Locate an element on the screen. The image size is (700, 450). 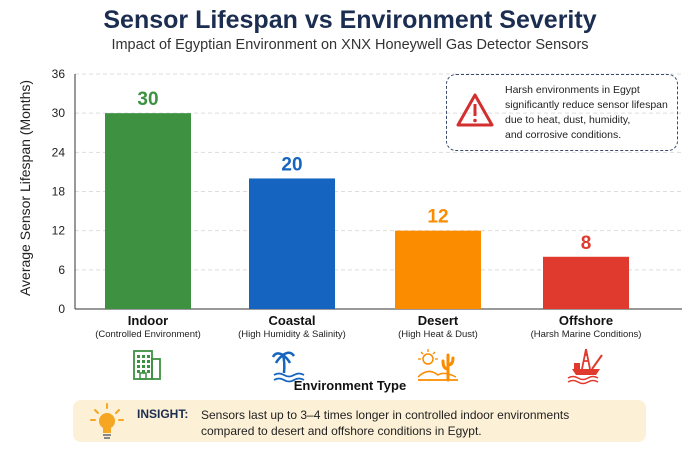
callout-line: Harsh environments in Egypt is located at coordinates (572, 90).